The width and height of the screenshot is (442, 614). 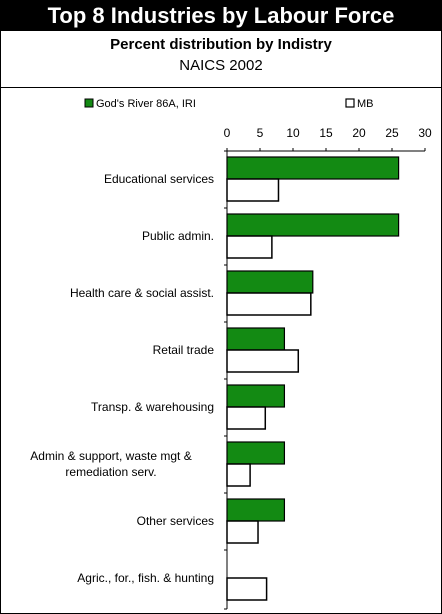 What do you see at coordinates (221, 65) in the screenshot?
I see `chart-subtitle-naics: NAICS 2002` at bounding box center [221, 65].